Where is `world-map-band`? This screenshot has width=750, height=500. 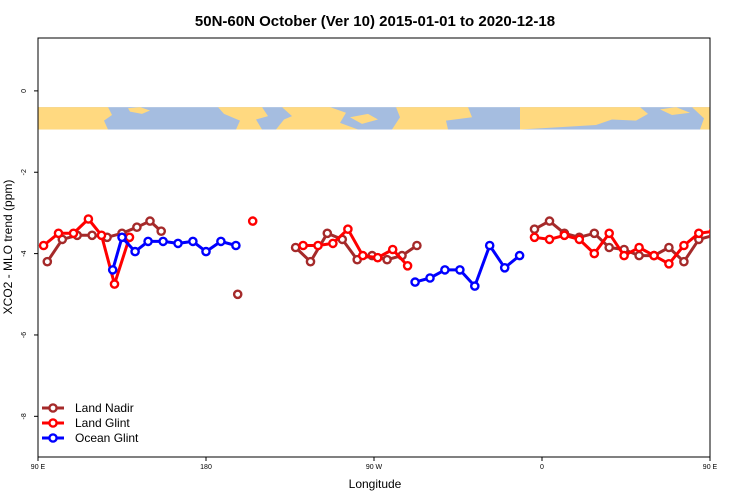 world-map-band is located at coordinates (374, 118).